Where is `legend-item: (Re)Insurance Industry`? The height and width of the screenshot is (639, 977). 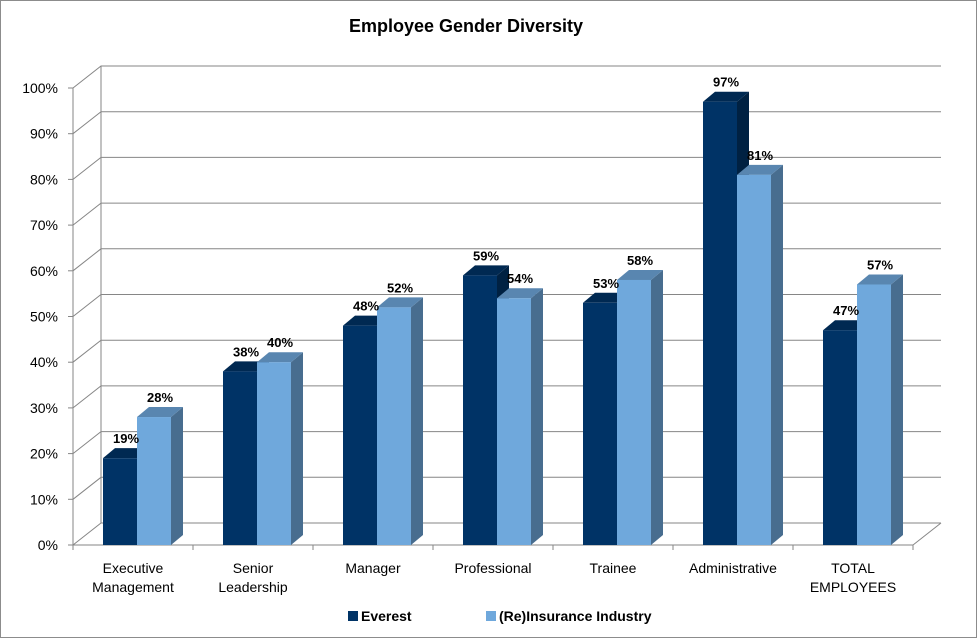 legend-item: (Re)Insurance Industry is located at coordinates (569, 616).